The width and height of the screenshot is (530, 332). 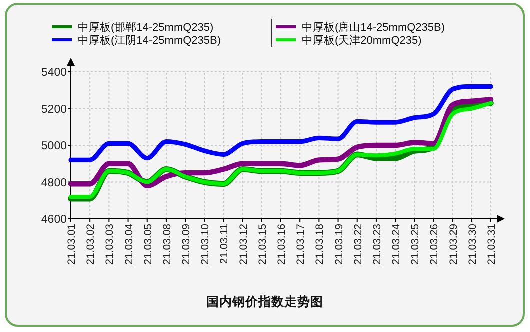 I want to click on legend-label: 中厚板(唐山14-25mmQ235B), so click(x=374, y=27).